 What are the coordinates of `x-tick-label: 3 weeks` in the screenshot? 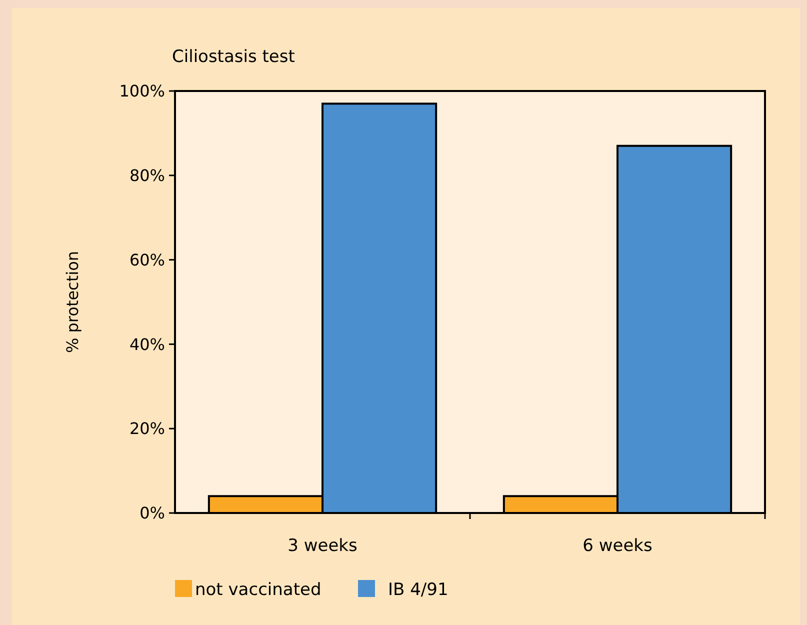 It's located at (323, 546).